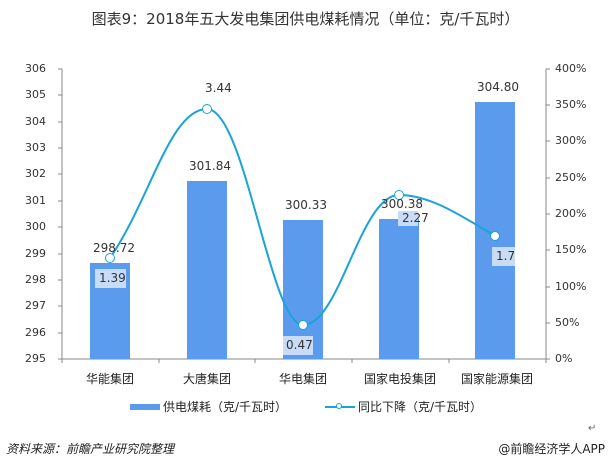  What do you see at coordinates (35, 358) in the screenshot?
I see `left-tick: 295` at bounding box center [35, 358].